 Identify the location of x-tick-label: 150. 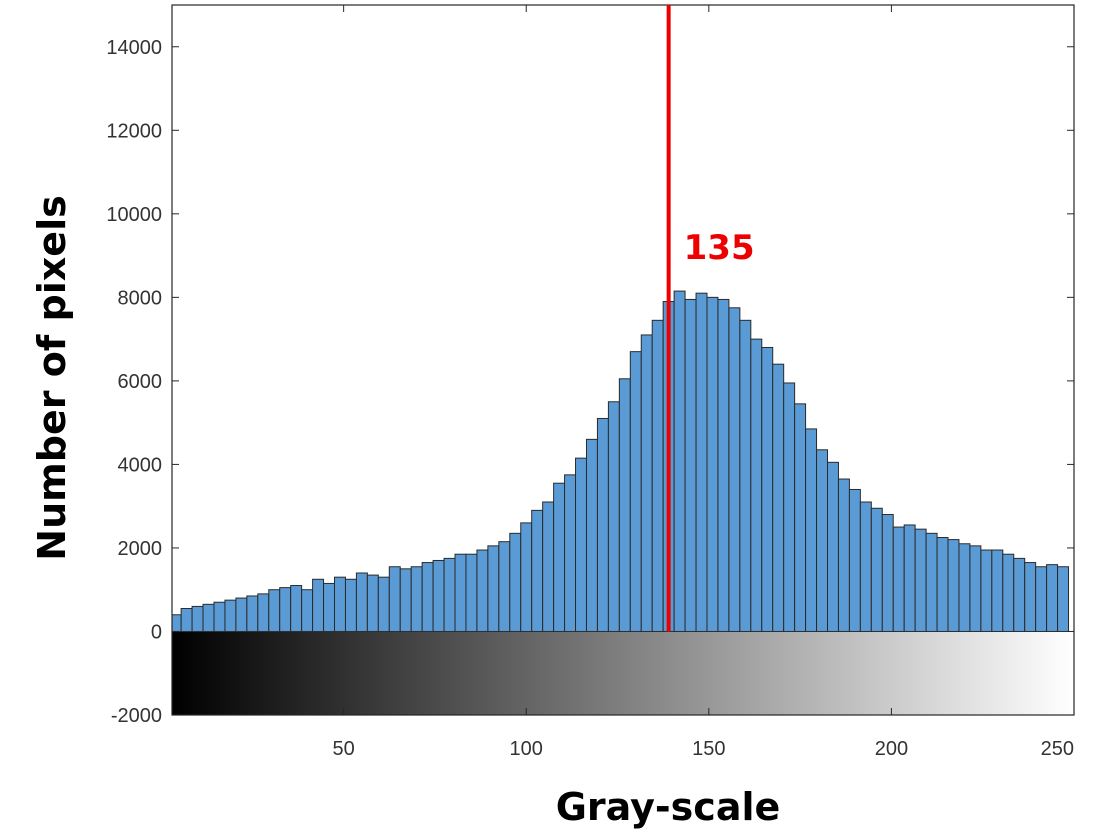
(708, 749).